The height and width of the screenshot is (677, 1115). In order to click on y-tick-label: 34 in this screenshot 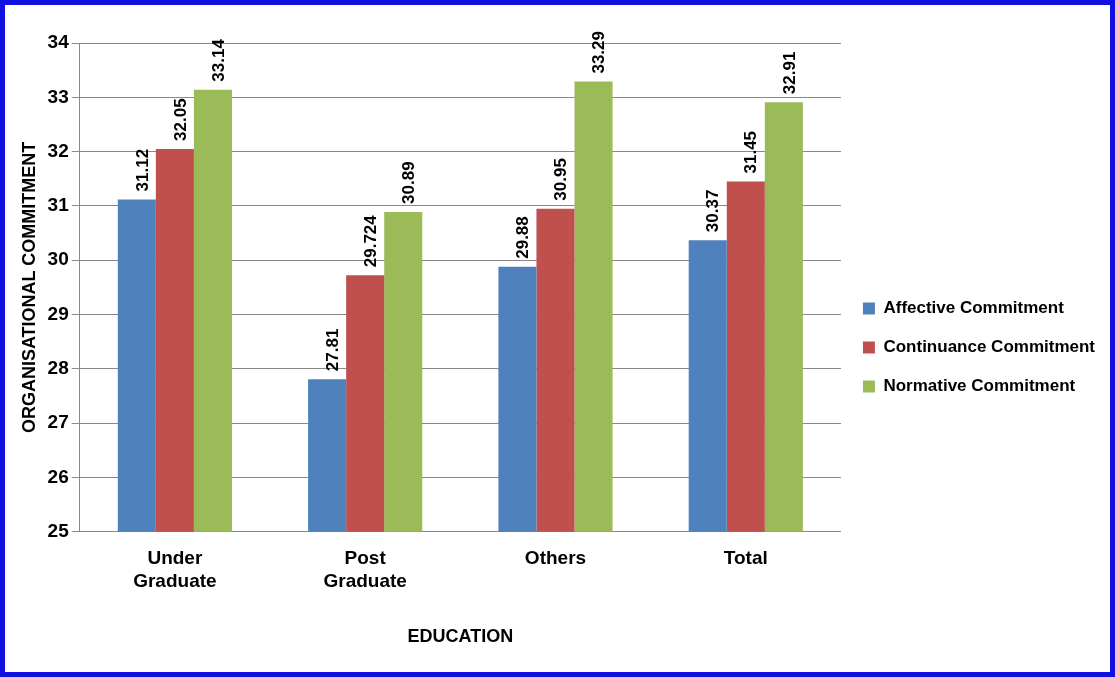, I will do `click(58, 42)`.